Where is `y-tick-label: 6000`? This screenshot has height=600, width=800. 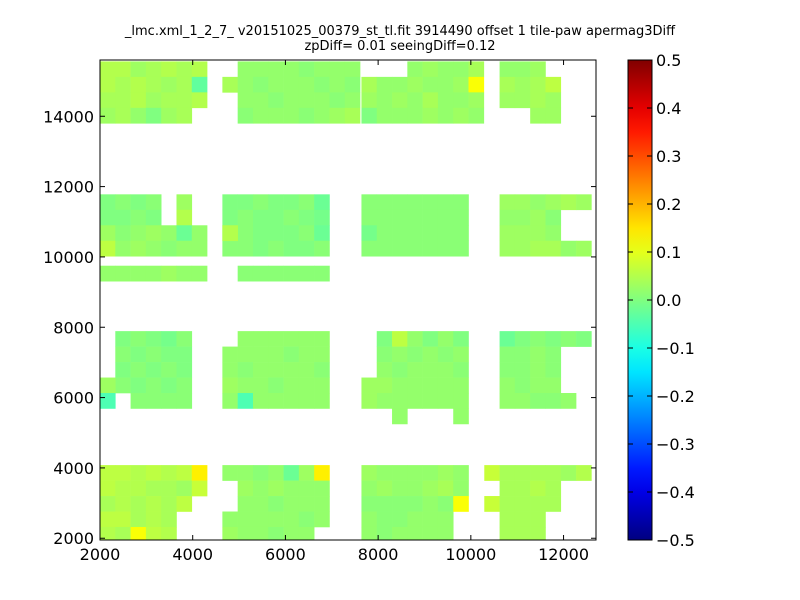 y-tick-label: 6000 is located at coordinates (73, 398).